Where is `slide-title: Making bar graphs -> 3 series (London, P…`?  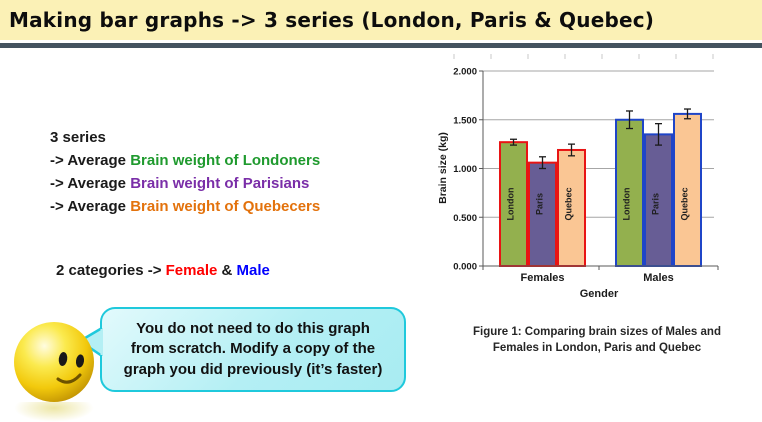 slide-title: Making bar graphs -> 3 series (London, P… is located at coordinates (332, 20).